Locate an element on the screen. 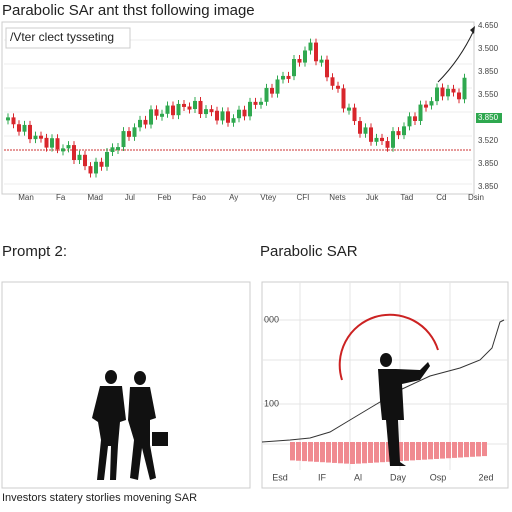  x-label: Fa is located at coordinates (61, 197).